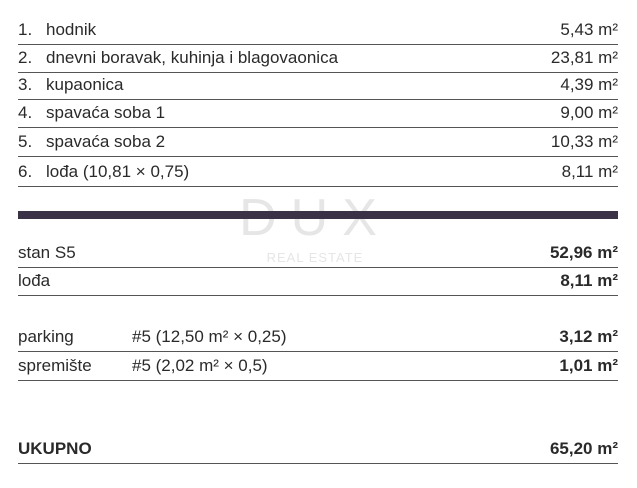 The image size is (637, 488). I want to click on table-row: parking #5 (12,50 m² × 0,25) 3,12 m², so click(318, 337).